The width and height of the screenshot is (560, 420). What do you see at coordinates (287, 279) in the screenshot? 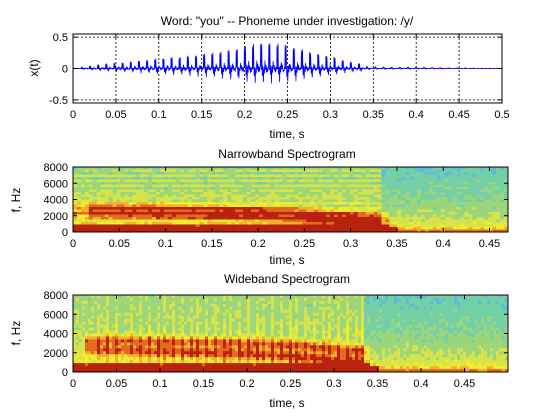
I see `wideband-title: Wideband Spectrogram` at bounding box center [287, 279].